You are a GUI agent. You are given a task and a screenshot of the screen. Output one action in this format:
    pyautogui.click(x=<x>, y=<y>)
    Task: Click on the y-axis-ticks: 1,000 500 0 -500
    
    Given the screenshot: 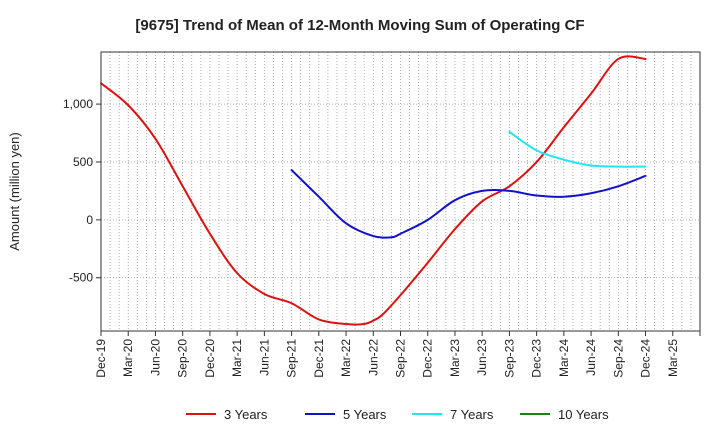 What is the action you would take?
    pyautogui.click(x=82, y=191)
    